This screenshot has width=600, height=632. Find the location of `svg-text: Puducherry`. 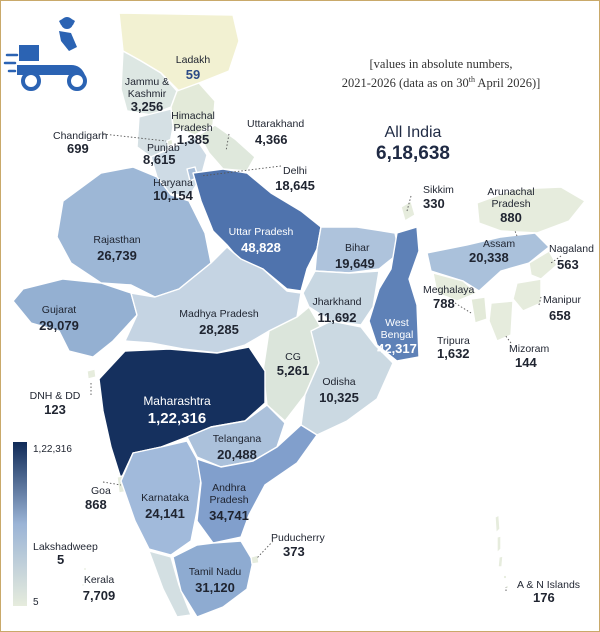

svg-text: Puducherry is located at coordinates (298, 538).